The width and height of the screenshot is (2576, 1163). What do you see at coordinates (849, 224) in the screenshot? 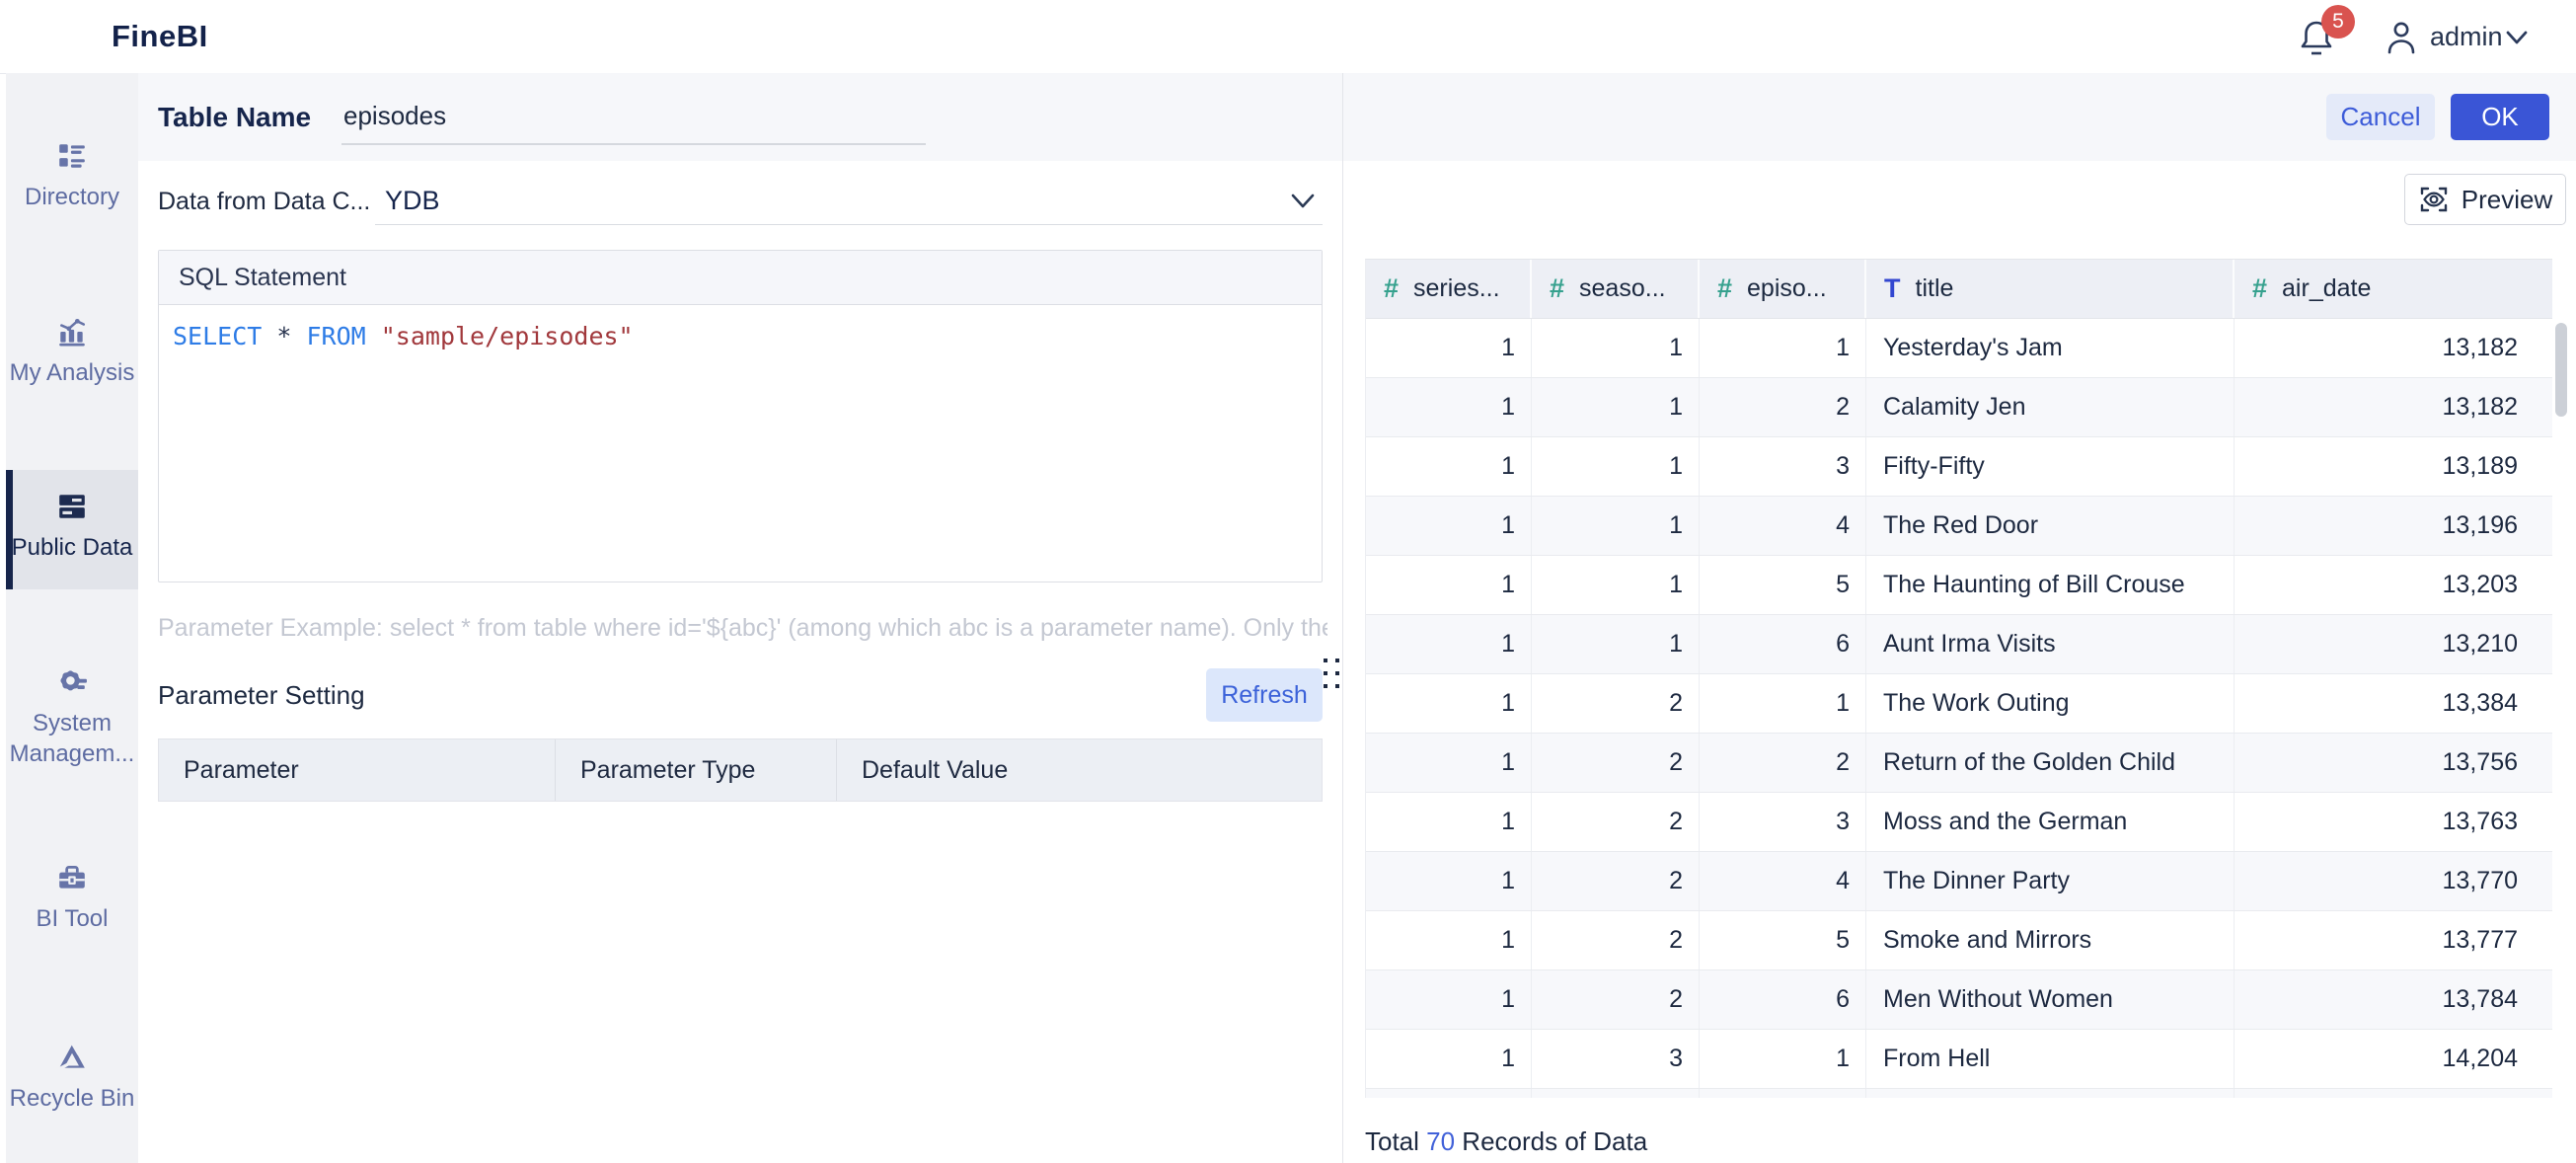
I see `data-connection-underline` at bounding box center [849, 224].